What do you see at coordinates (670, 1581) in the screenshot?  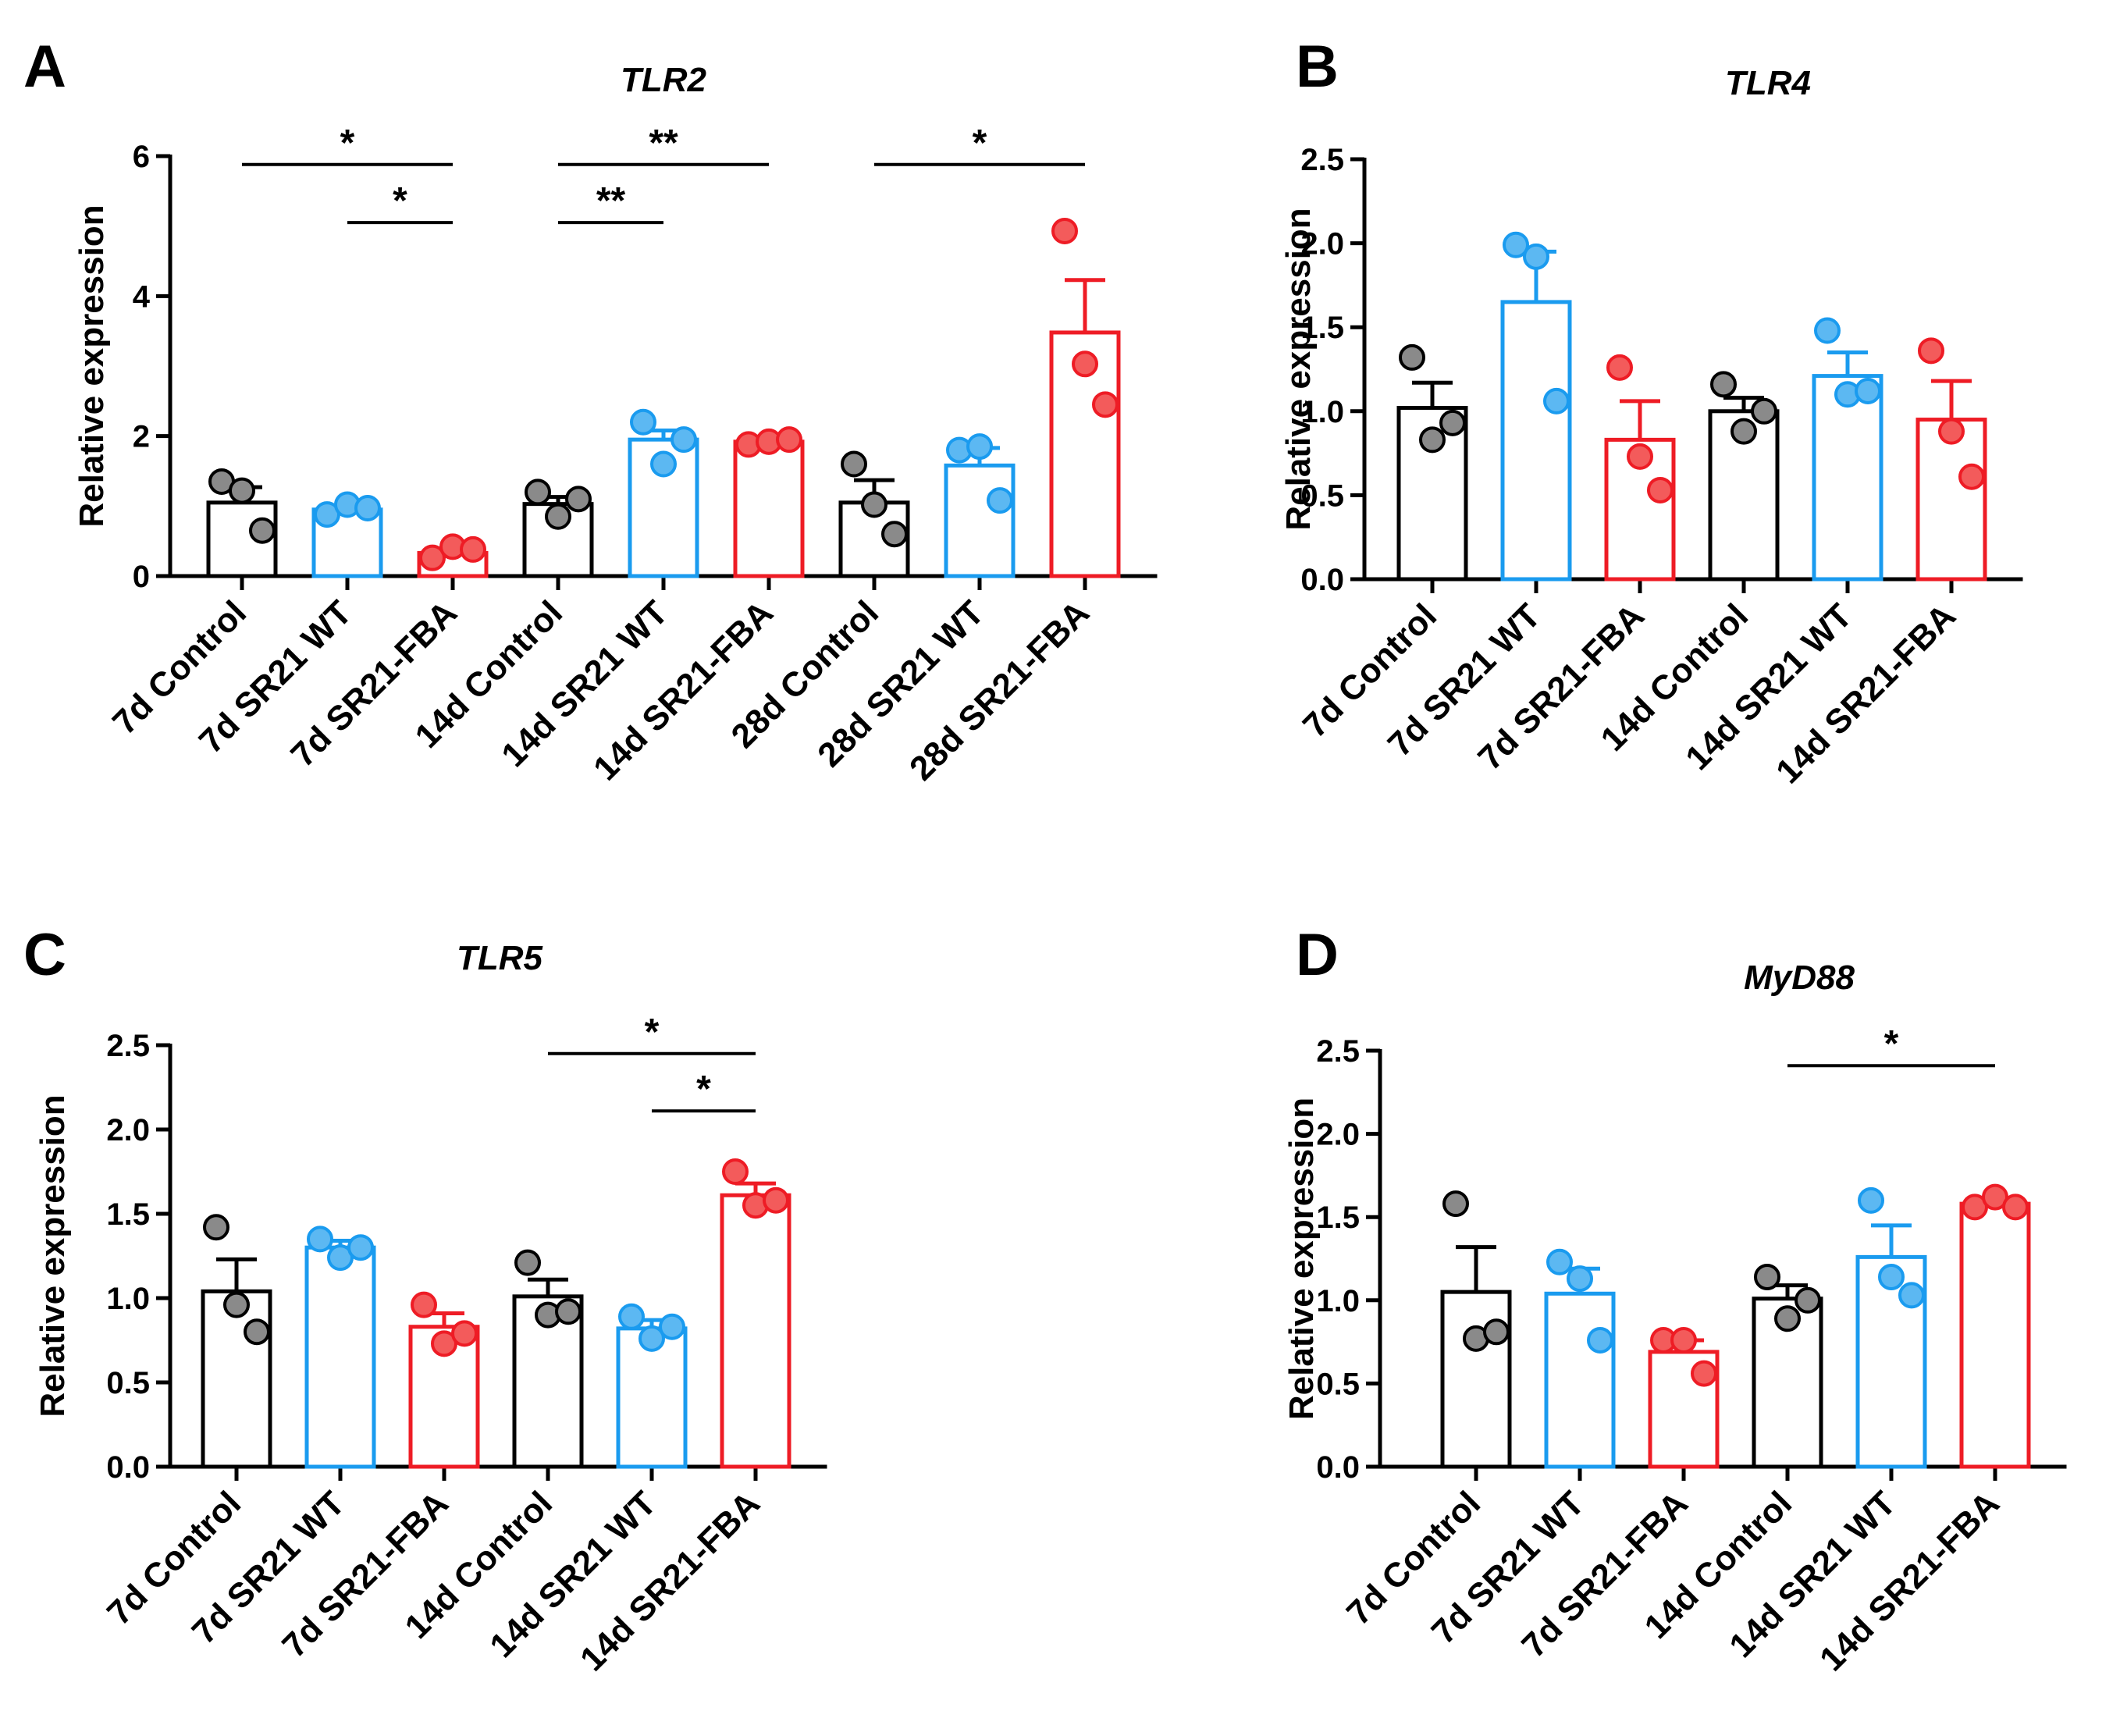 I see `x-tick-label: 14d SR21-FBA` at bounding box center [670, 1581].